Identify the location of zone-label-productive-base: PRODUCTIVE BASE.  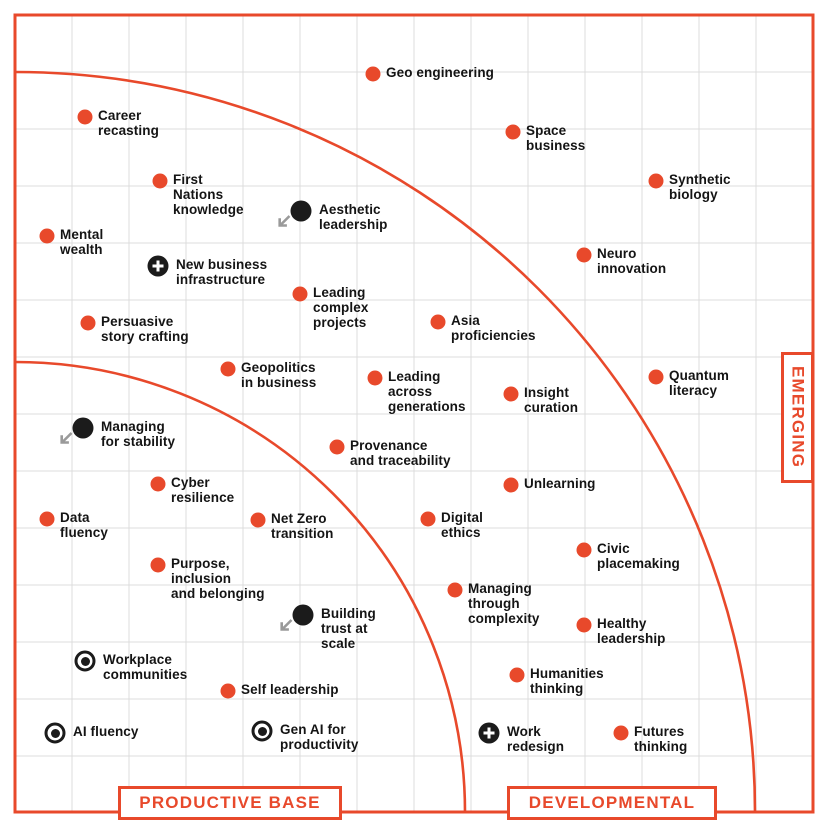
(230, 803).